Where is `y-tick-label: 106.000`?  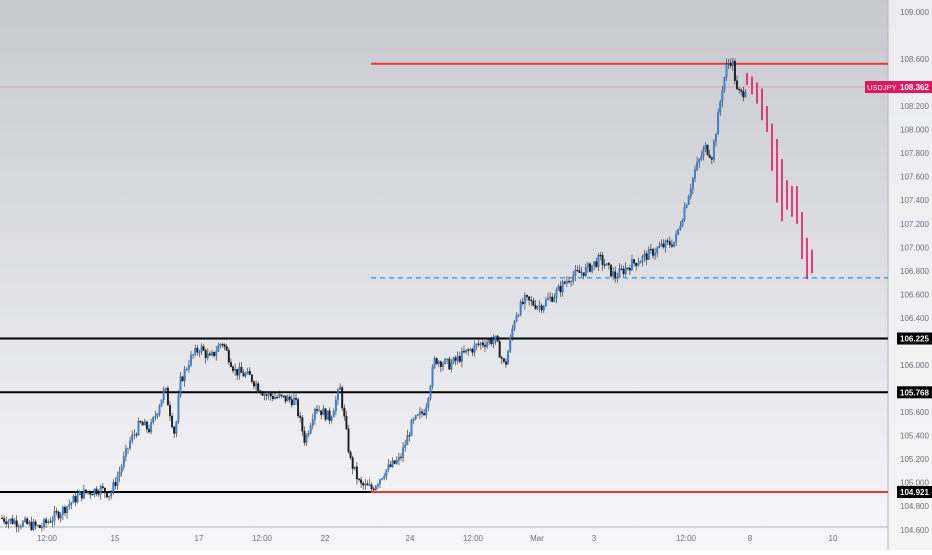 y-tick-label: 106.000 is located at coordinates (914, 365).